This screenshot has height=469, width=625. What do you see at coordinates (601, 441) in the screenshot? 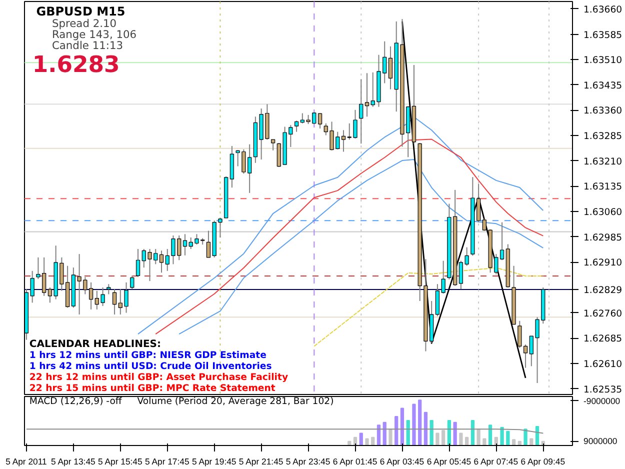
I see `text: 9000000` at bounding box center [601, 441].